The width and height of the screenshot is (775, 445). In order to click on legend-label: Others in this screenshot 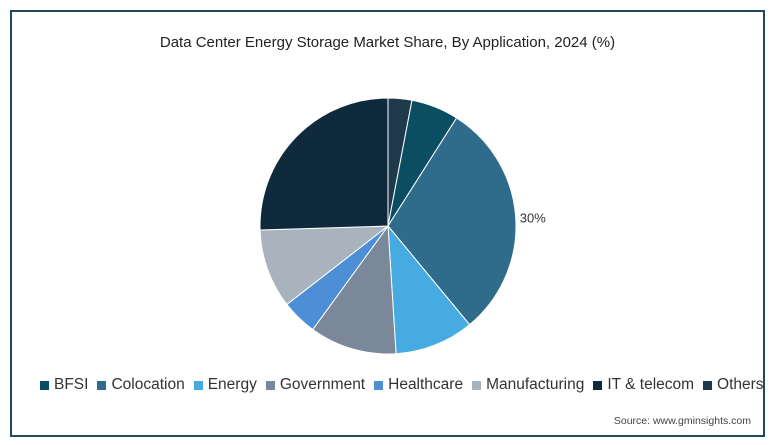, I will do `click(740, 384)`.